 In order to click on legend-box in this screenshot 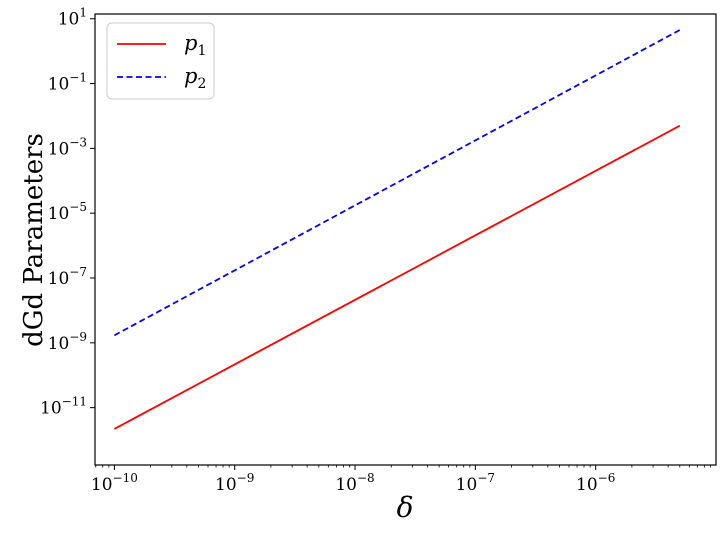, I will do `click(160, 61)`.